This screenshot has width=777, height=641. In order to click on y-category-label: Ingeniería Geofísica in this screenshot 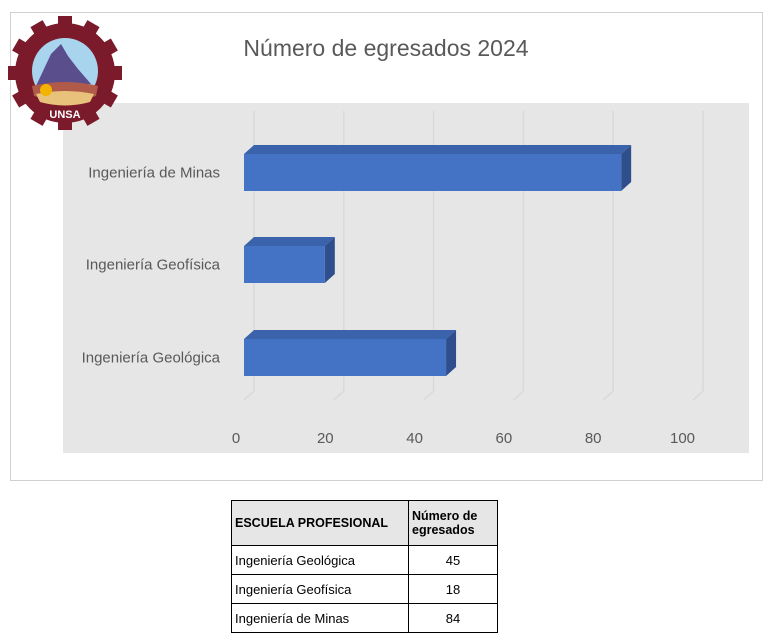, I will do `click(153, 265)`.